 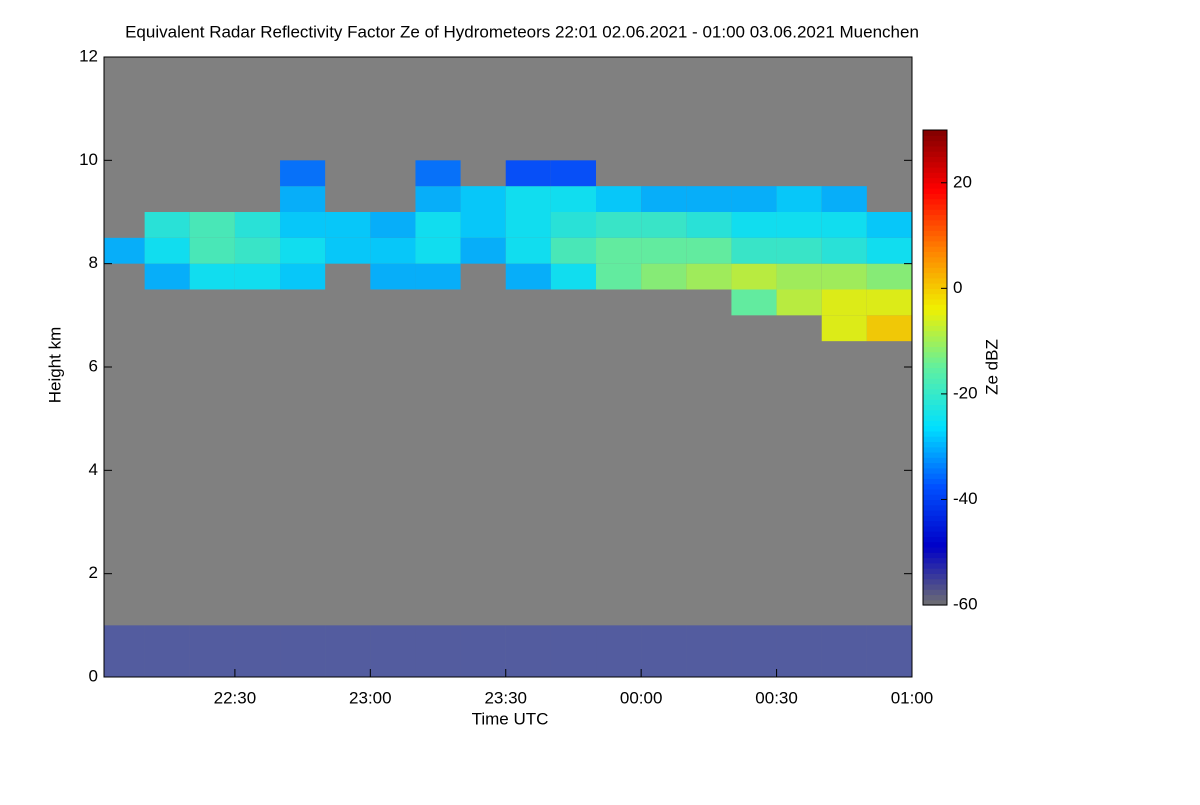 I want to click on y-tick-label: 0, so click(x=93, y=675).